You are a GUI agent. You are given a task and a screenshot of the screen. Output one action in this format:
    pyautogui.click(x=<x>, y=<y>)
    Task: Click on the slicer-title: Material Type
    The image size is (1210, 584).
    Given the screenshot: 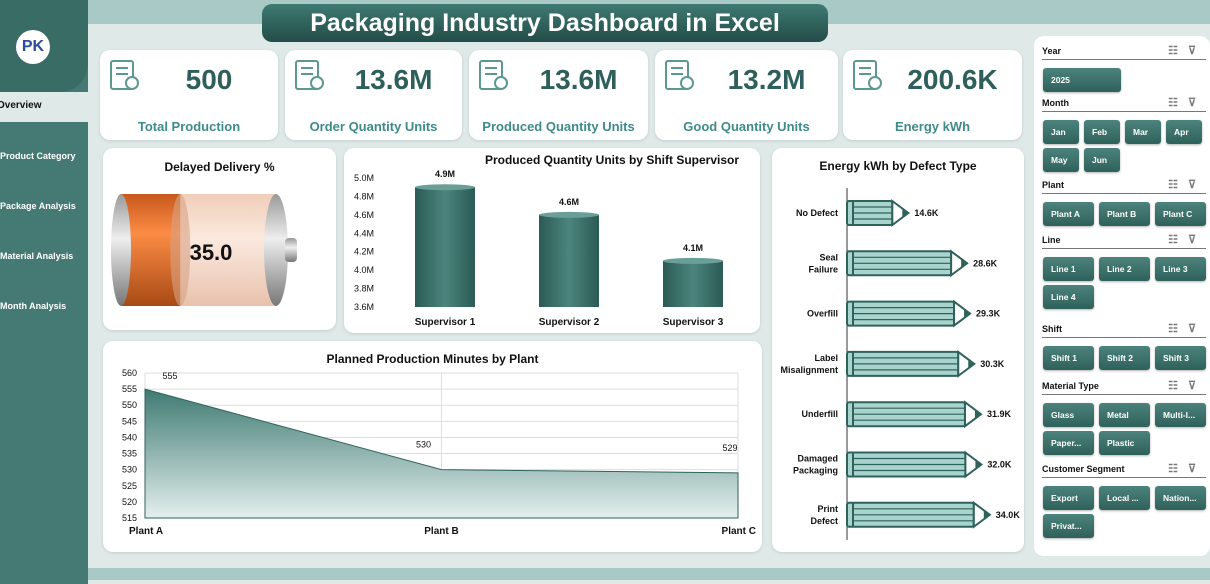 What is the action you would take?
    pyautogui.click(x=1070, y=386)
    